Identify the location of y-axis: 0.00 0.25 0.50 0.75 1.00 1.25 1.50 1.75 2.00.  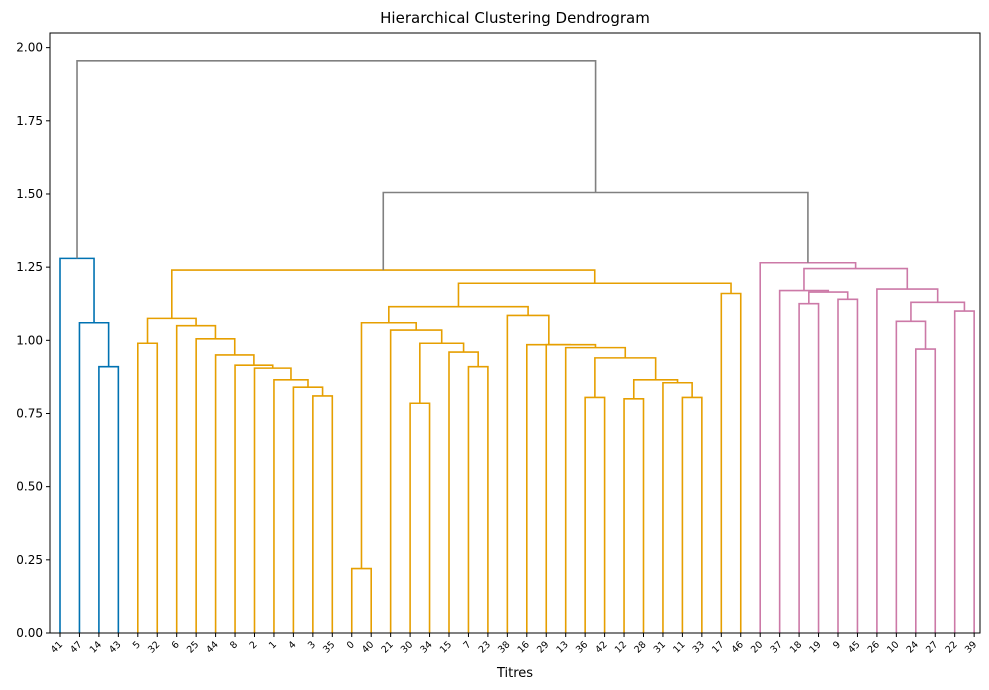
(33, 340).